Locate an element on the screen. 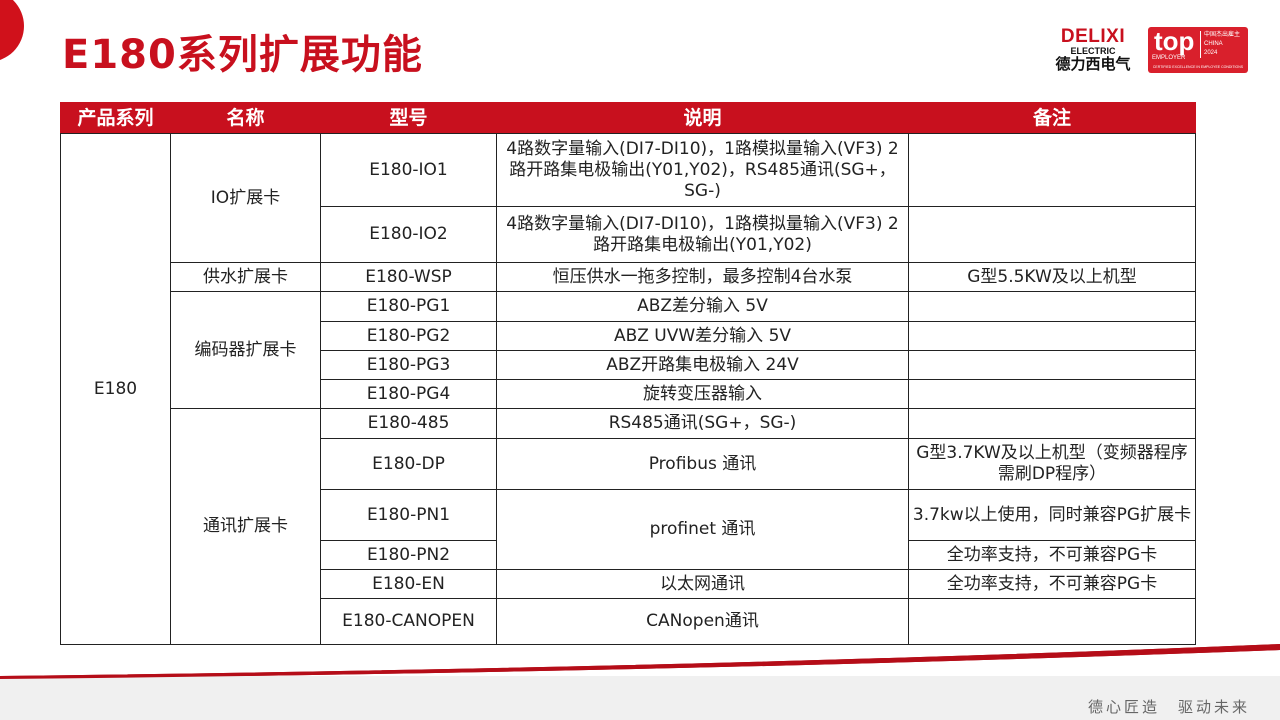  model-cell: E180-PG3 is located at coordinates (408, 365).